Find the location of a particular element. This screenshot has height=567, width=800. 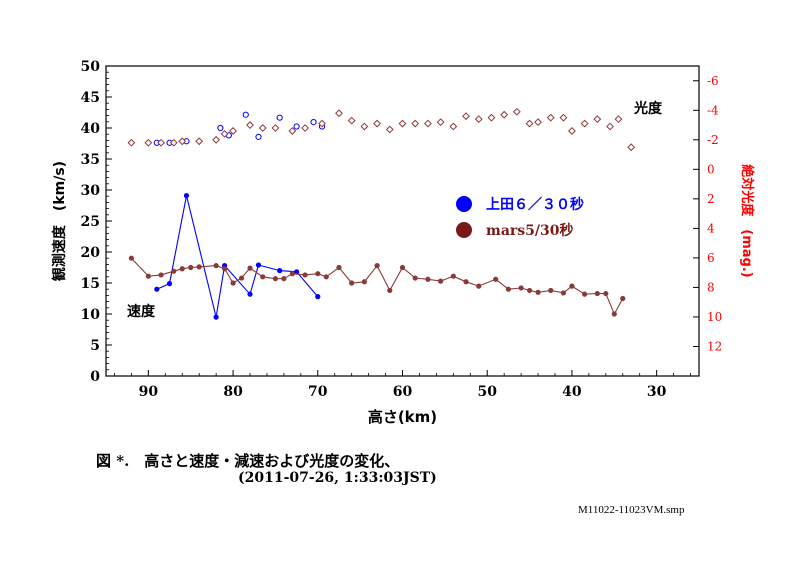

y2-axis-label: 絶対光度 (mag.) is located at coordinates (747, 220).